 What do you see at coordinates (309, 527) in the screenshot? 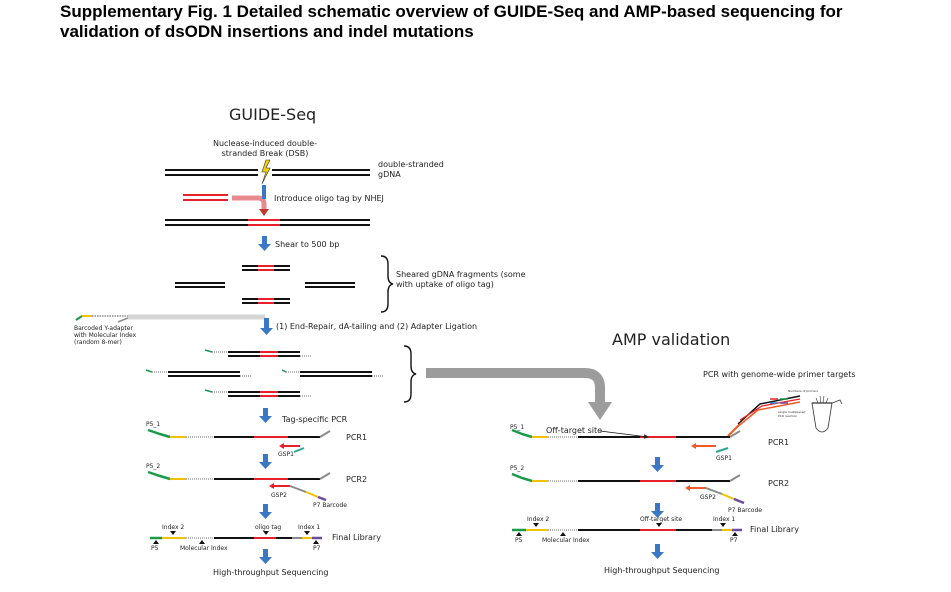
I see `index1-label: Index 1` at bounding box center [309, 527].